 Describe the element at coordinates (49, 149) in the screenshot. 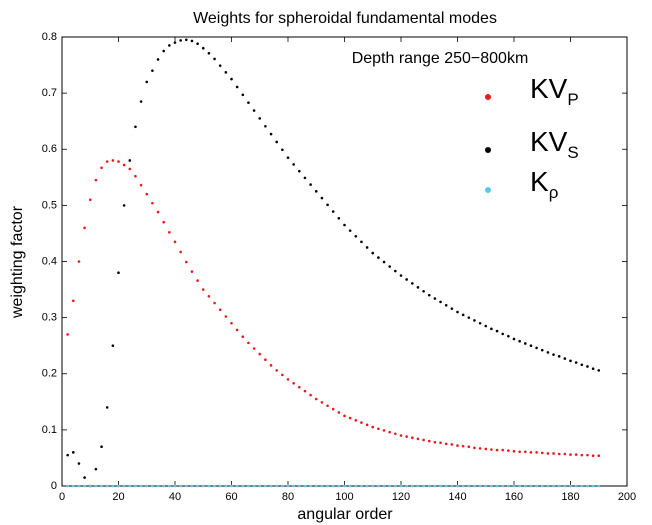

I see `y-tick-label: 0.6` at that location.